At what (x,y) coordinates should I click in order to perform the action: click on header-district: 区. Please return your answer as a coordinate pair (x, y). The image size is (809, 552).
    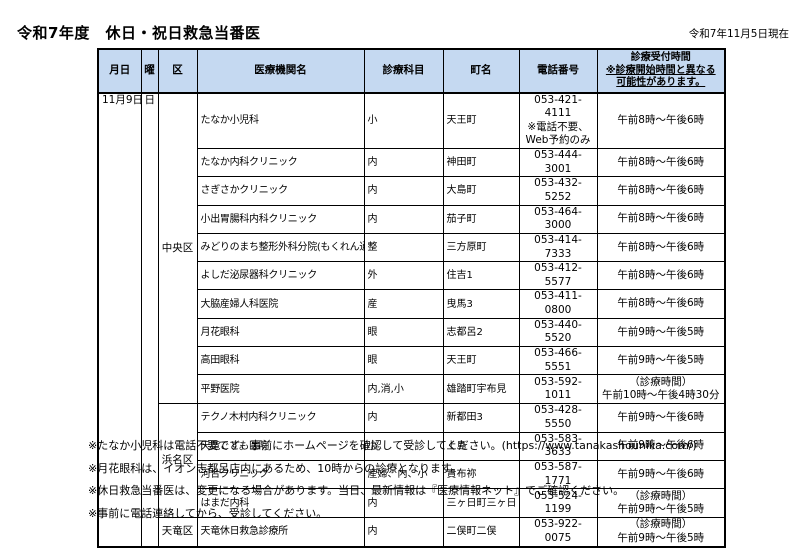
    Looking at the image, I should click on (177, 71).